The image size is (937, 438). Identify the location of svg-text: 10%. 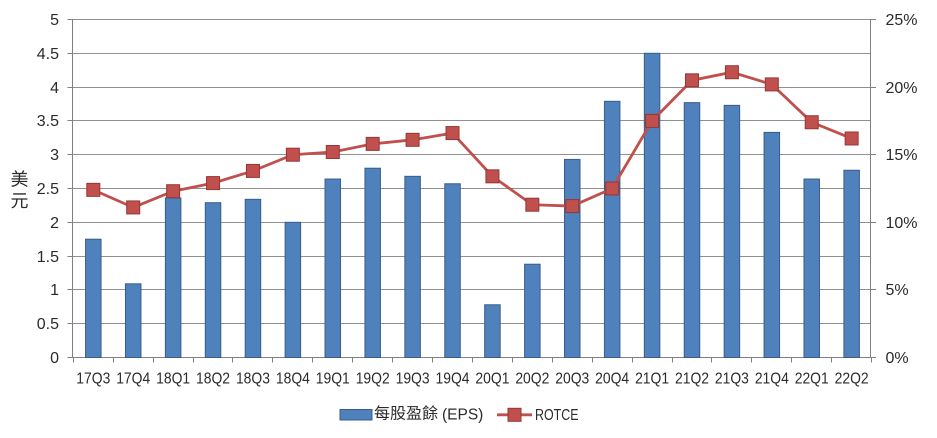
(902, 223).